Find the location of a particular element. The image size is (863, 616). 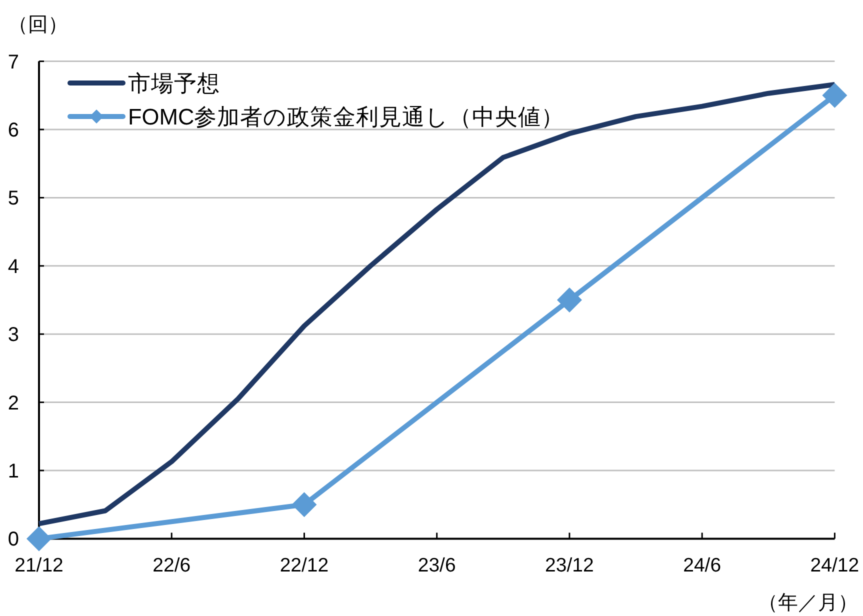

x-tick-label: 24/6 is located at coordinates (702, 565).